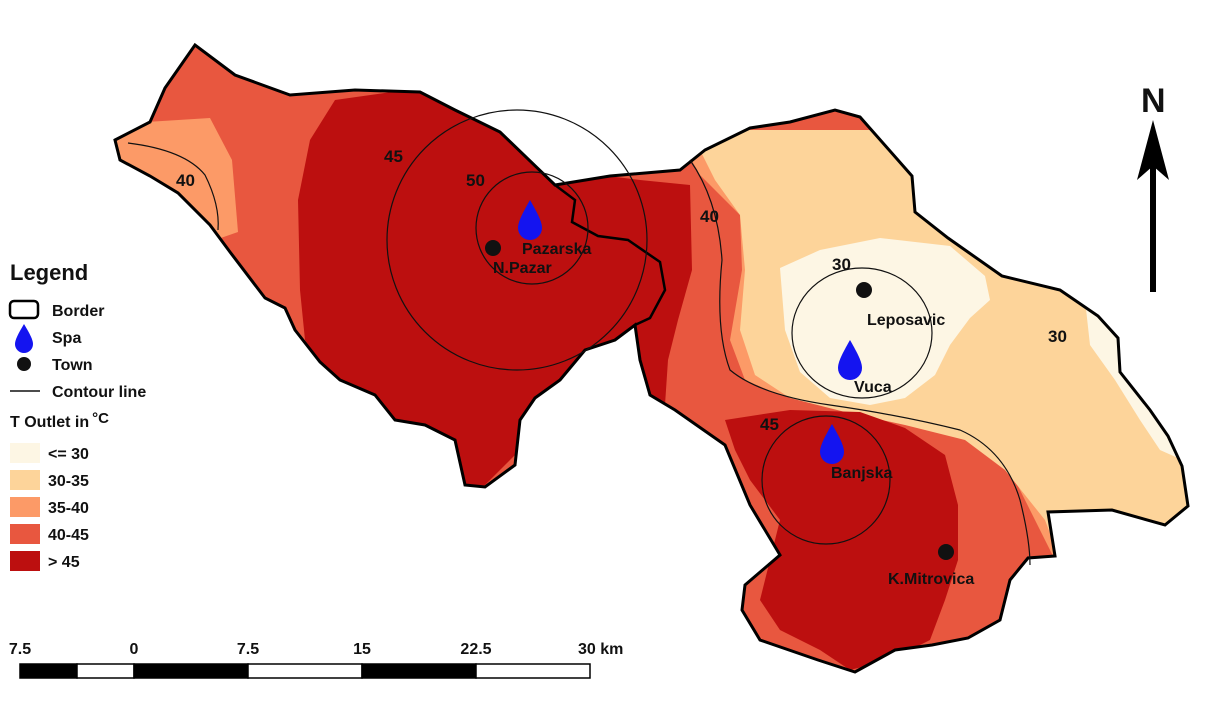  What do you see at coordinates (841, 264) in the screenshot?
I see `contour-label-30-center: 30` at bounding box center [841, 264].